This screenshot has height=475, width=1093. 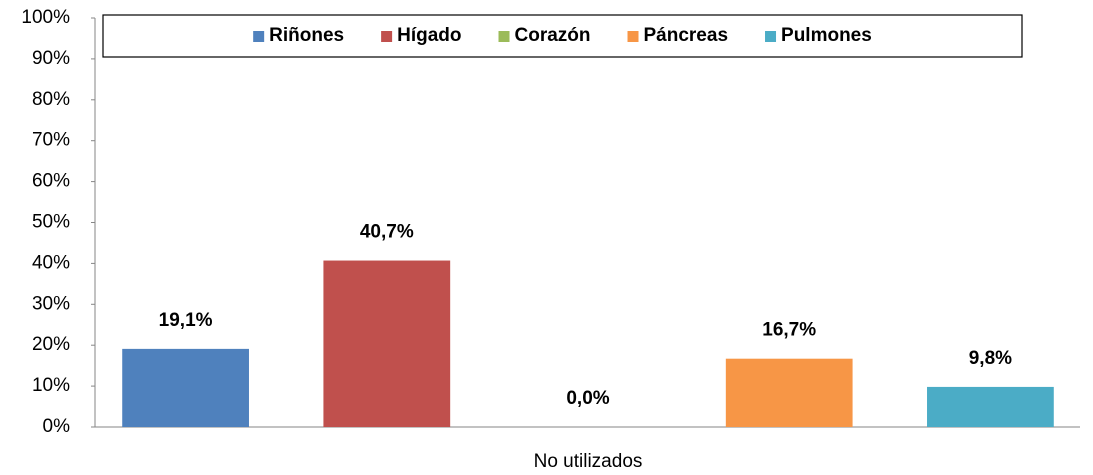 I want to click on y-tick-label: 50%, so click(x=51, y=222).